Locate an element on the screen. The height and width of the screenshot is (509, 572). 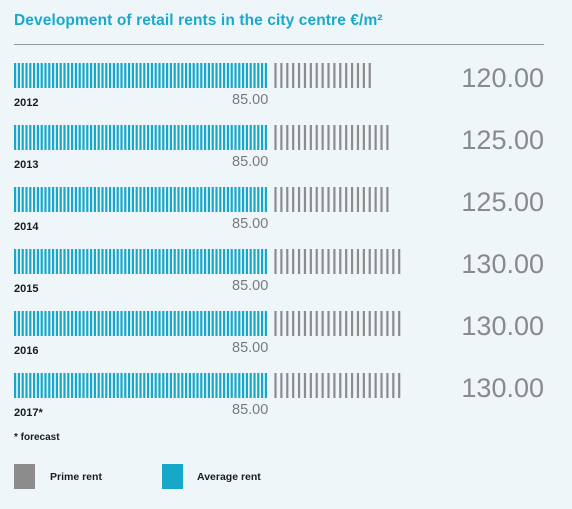
prime-value-label: 120.00 is located at coordinates (502, 78).